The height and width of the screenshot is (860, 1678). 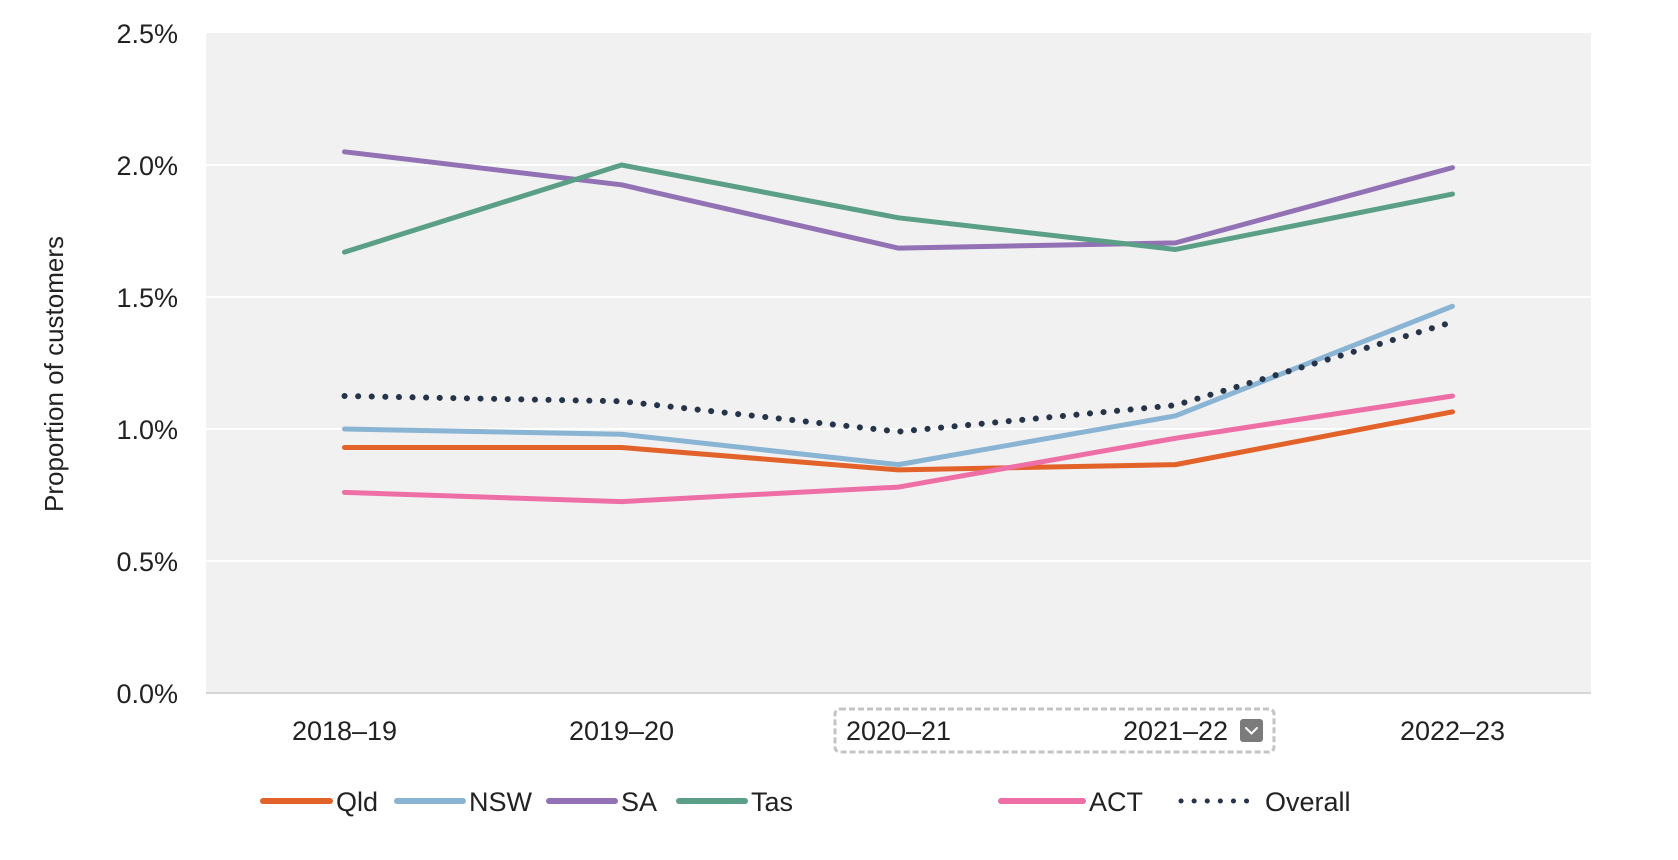 What do you see at coordinates (805, 802) in the screenshot?
I see `legend: Qld NSW SA Tas ACT Overall` at bounding box center [805, 802].